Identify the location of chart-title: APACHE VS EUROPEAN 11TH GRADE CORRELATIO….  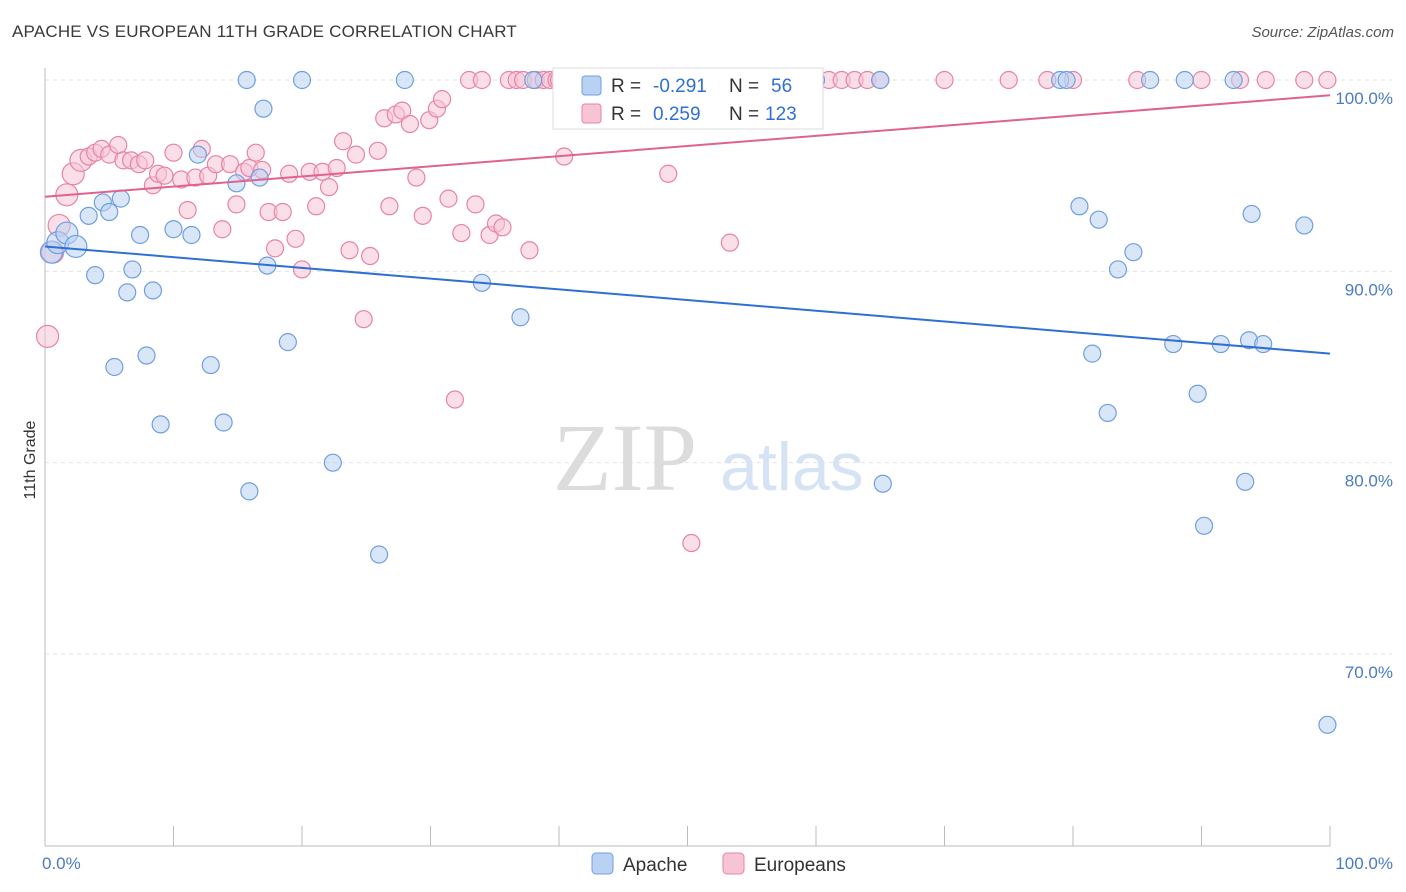
(265, 31).